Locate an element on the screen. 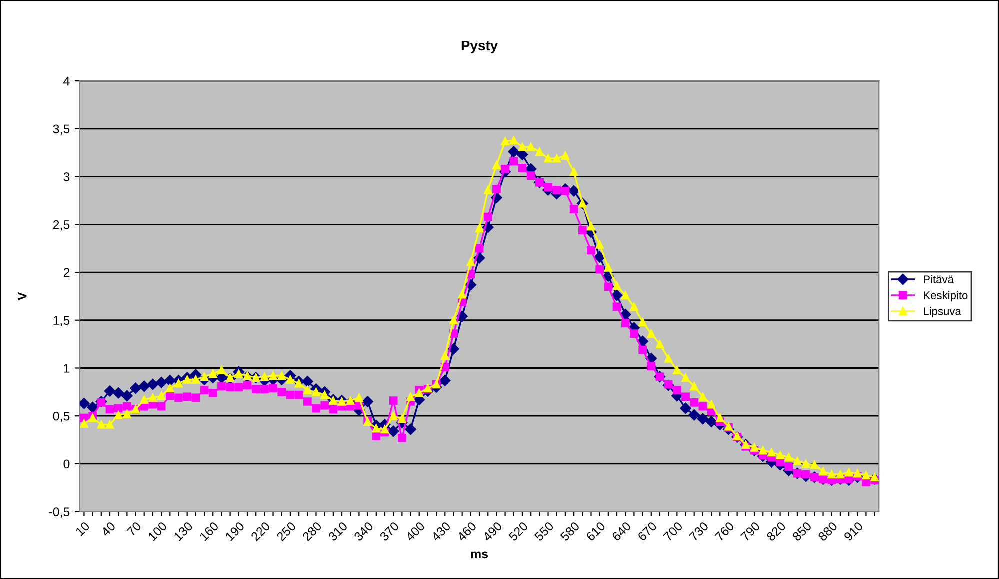 Image resolution: width=999 pixels, height=579 pixels. x-tick-label: 130 is located at coordinates (184, 531).